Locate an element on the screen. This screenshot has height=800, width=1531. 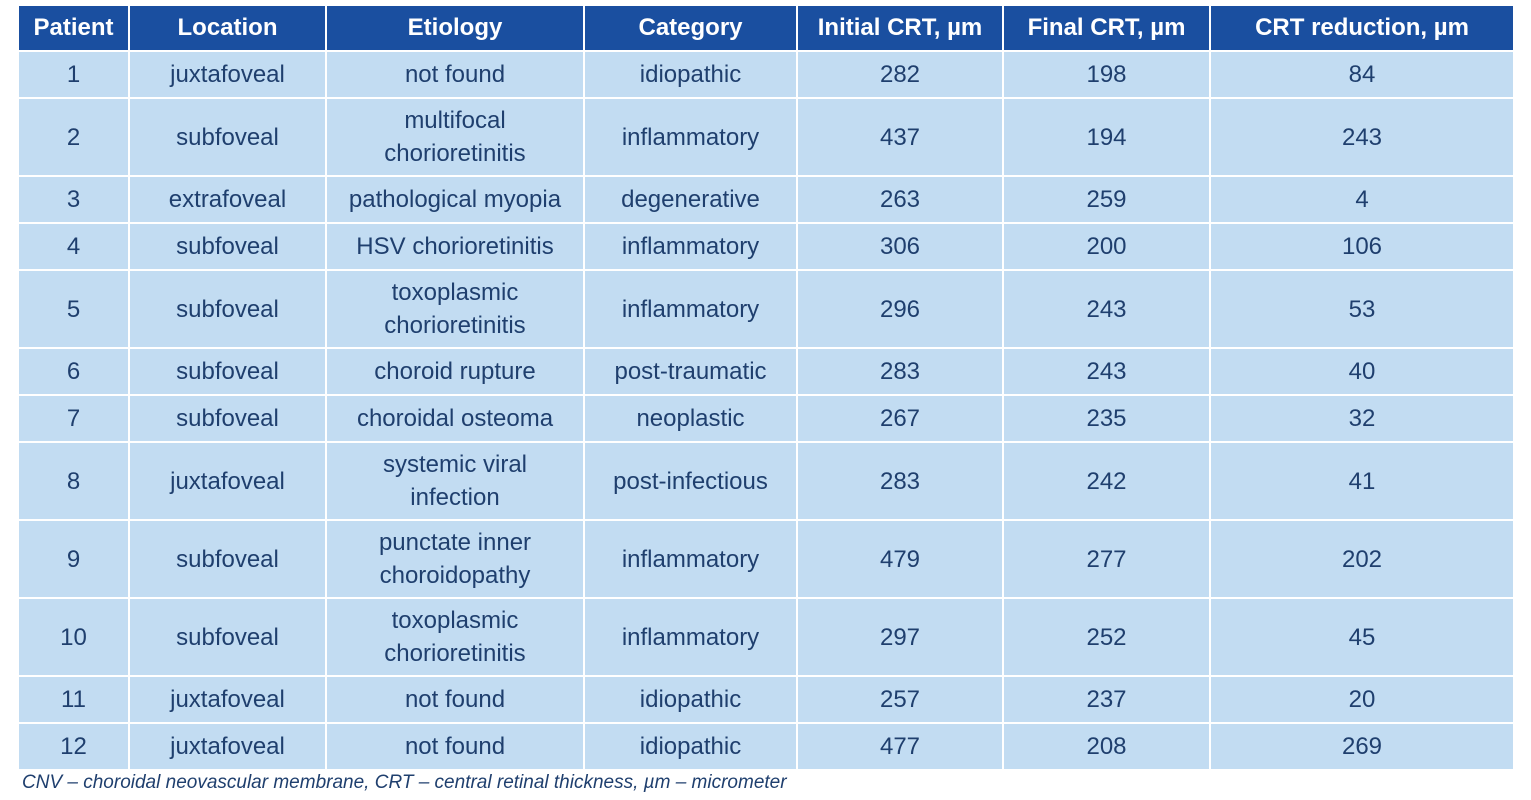
etiology-line: choroidal osteoma is located at coordinates (455, 418).